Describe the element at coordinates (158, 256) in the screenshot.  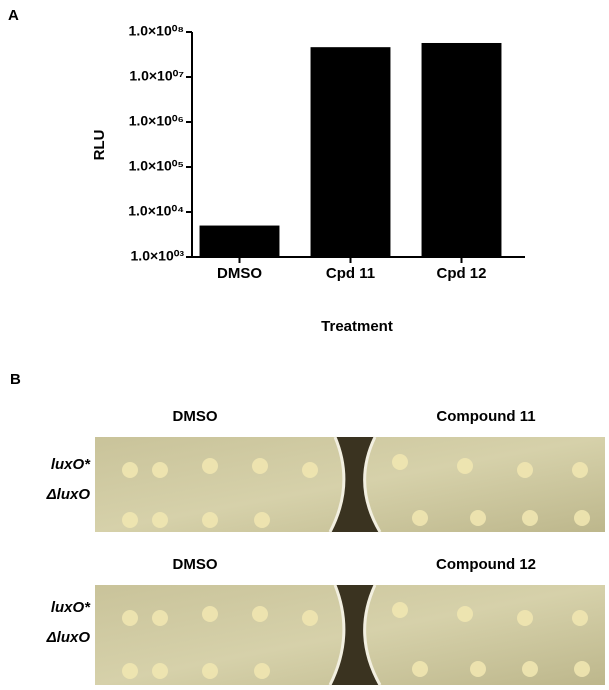
I see `y-tick-label: 1.0×10⁰³` at that location.